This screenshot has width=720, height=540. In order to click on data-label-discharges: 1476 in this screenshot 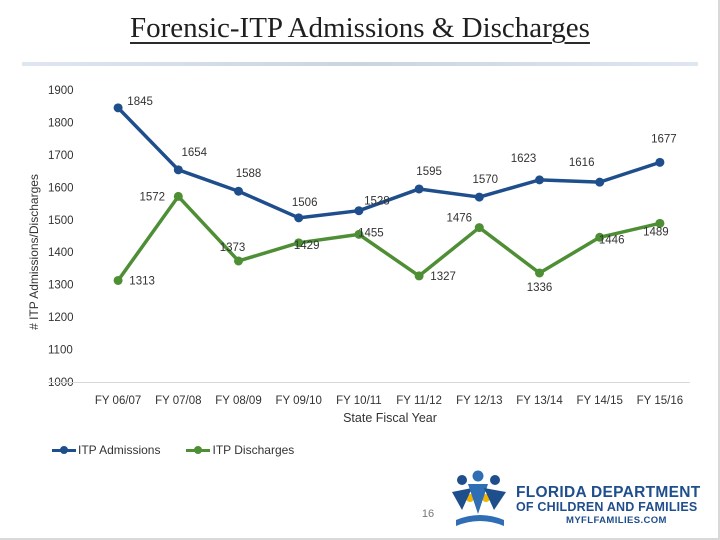, I will do `click(460, 219)`.